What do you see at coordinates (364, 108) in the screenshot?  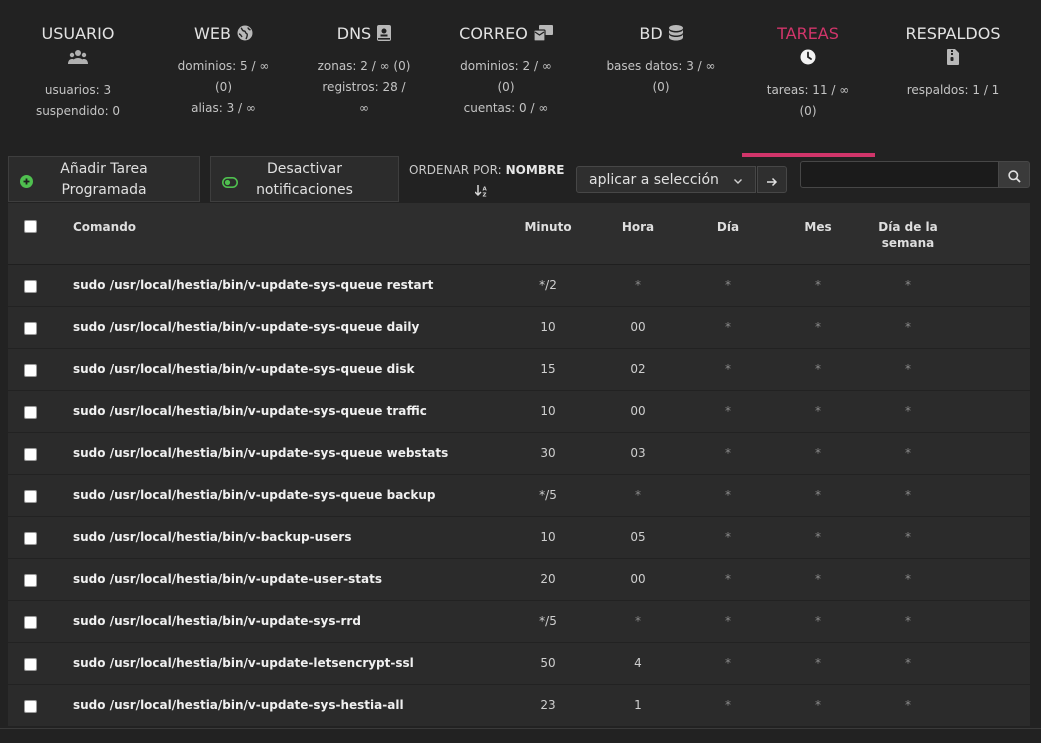 I see `nav-dns-stat-records-limit: ∞` at bounding box center [364, 108].